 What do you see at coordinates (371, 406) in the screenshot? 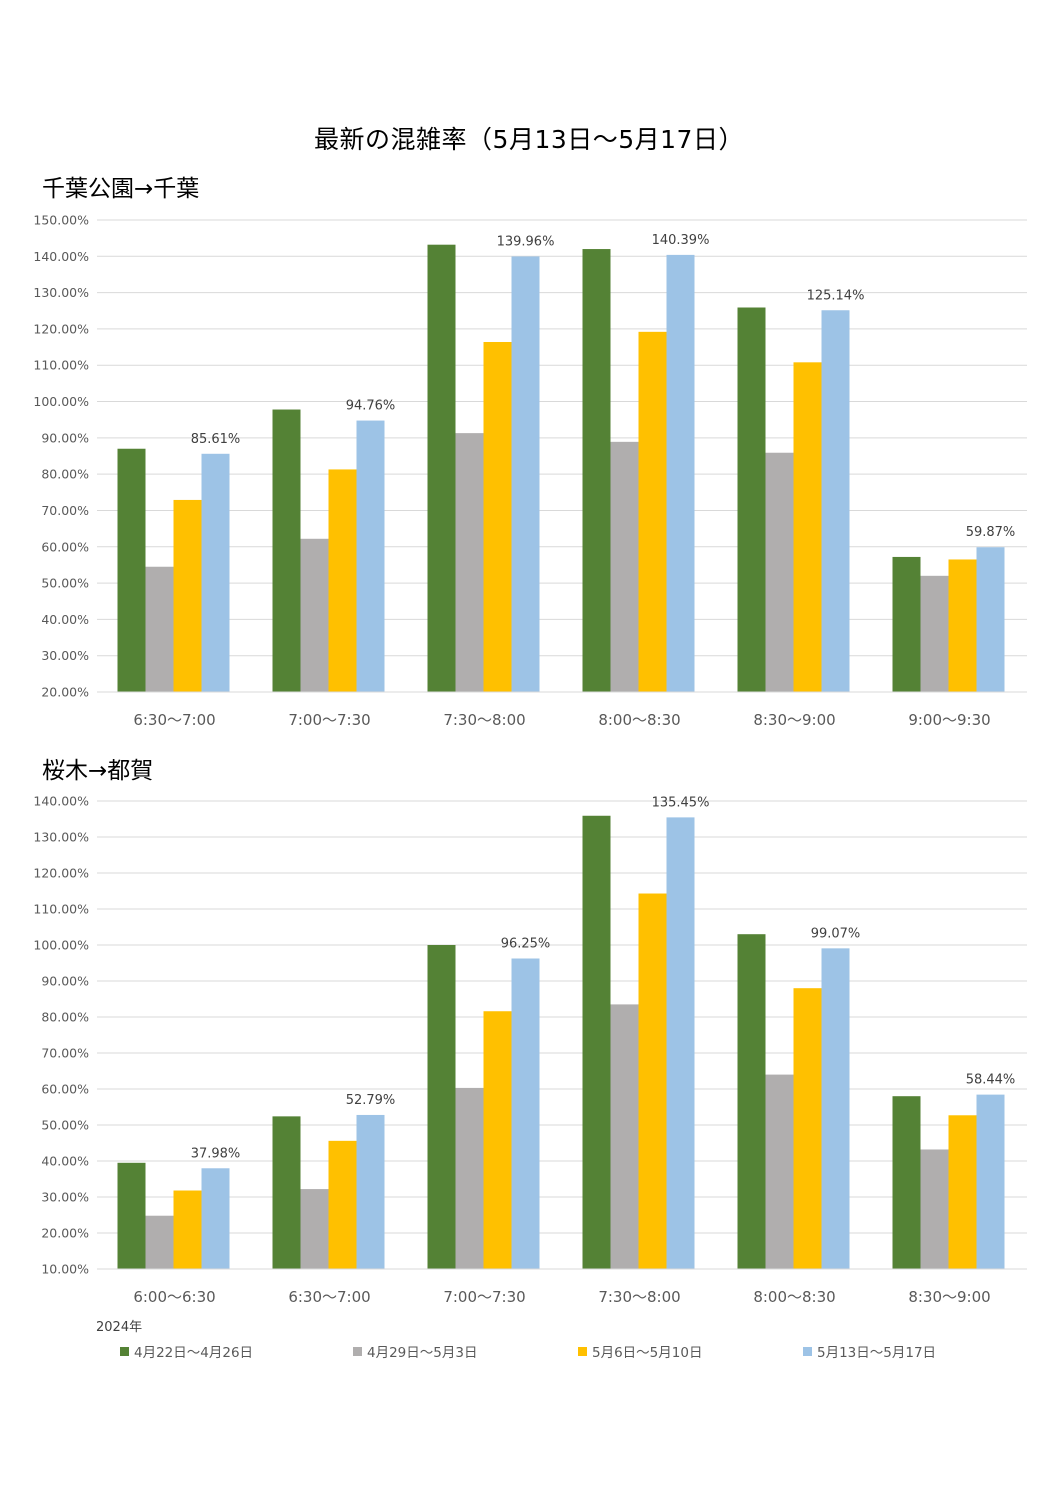
I see `data-label: 94.76%` at bounding box center [371, 406].